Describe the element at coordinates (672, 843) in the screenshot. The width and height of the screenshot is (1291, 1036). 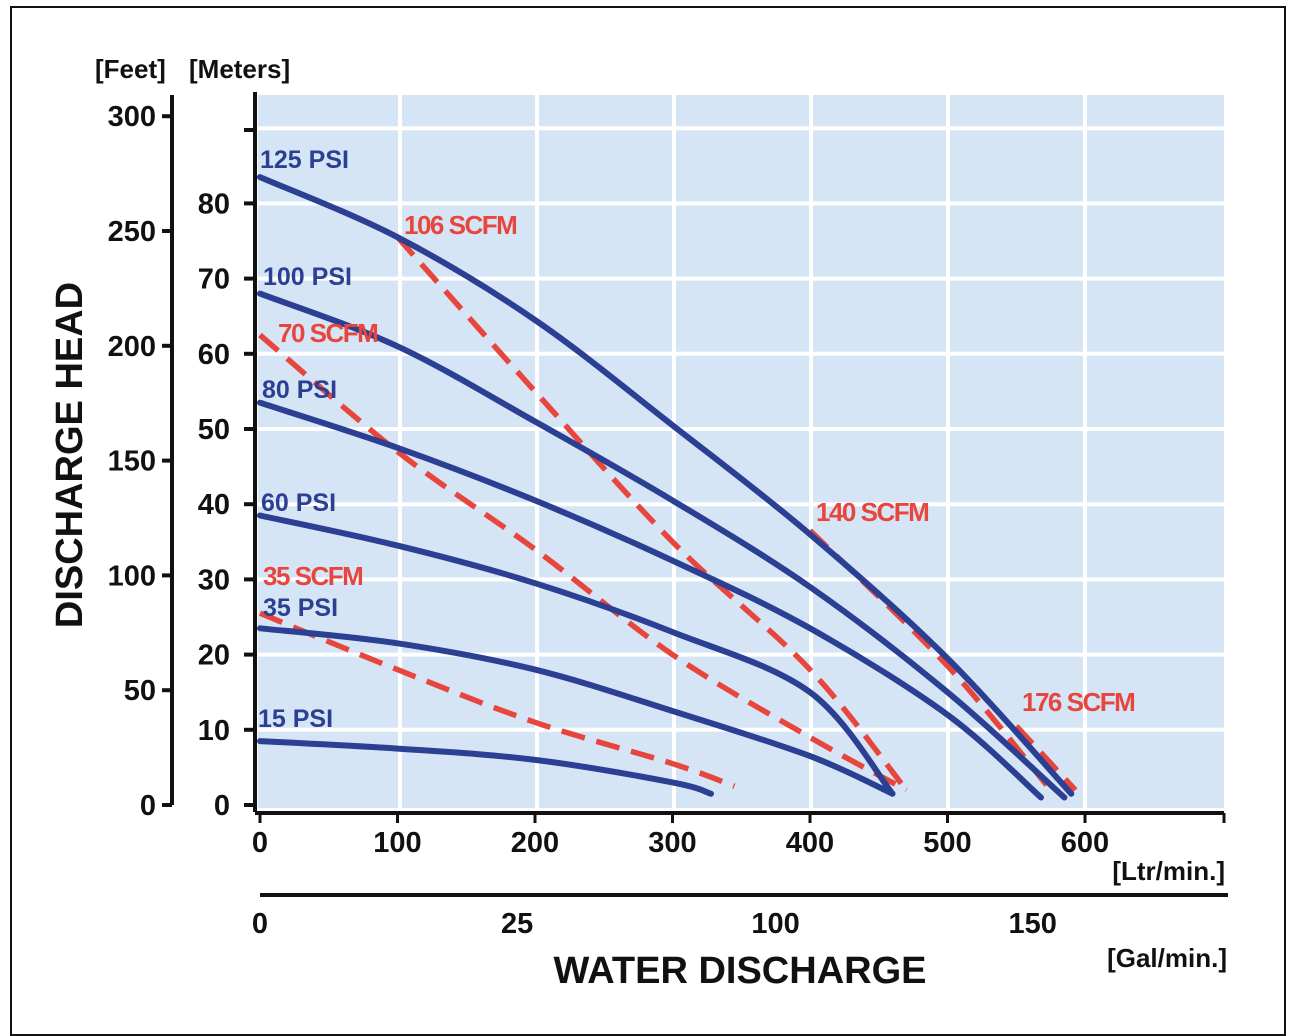
I see `x-ltr-tick-label: 300` at that location.